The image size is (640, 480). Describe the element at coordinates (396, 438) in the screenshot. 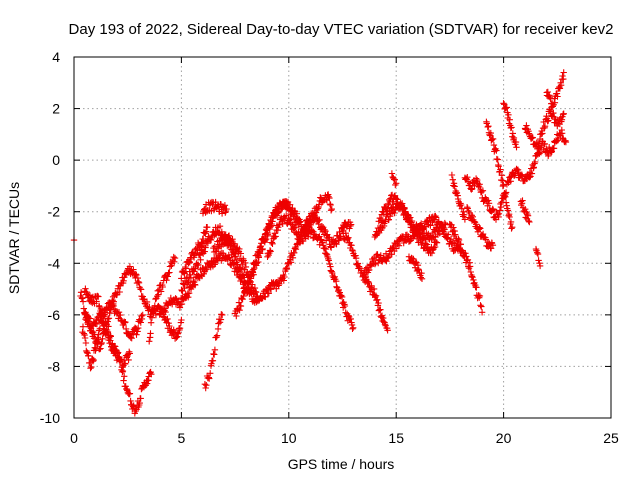

I see `x-tick-label: 15` at that location.